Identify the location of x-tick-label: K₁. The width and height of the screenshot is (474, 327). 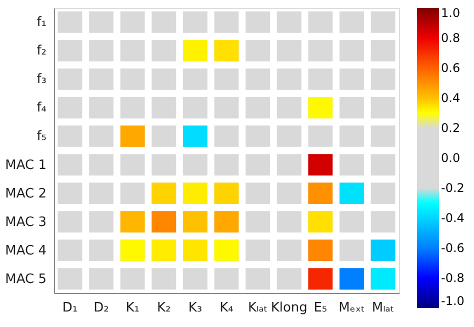
(133, 308).